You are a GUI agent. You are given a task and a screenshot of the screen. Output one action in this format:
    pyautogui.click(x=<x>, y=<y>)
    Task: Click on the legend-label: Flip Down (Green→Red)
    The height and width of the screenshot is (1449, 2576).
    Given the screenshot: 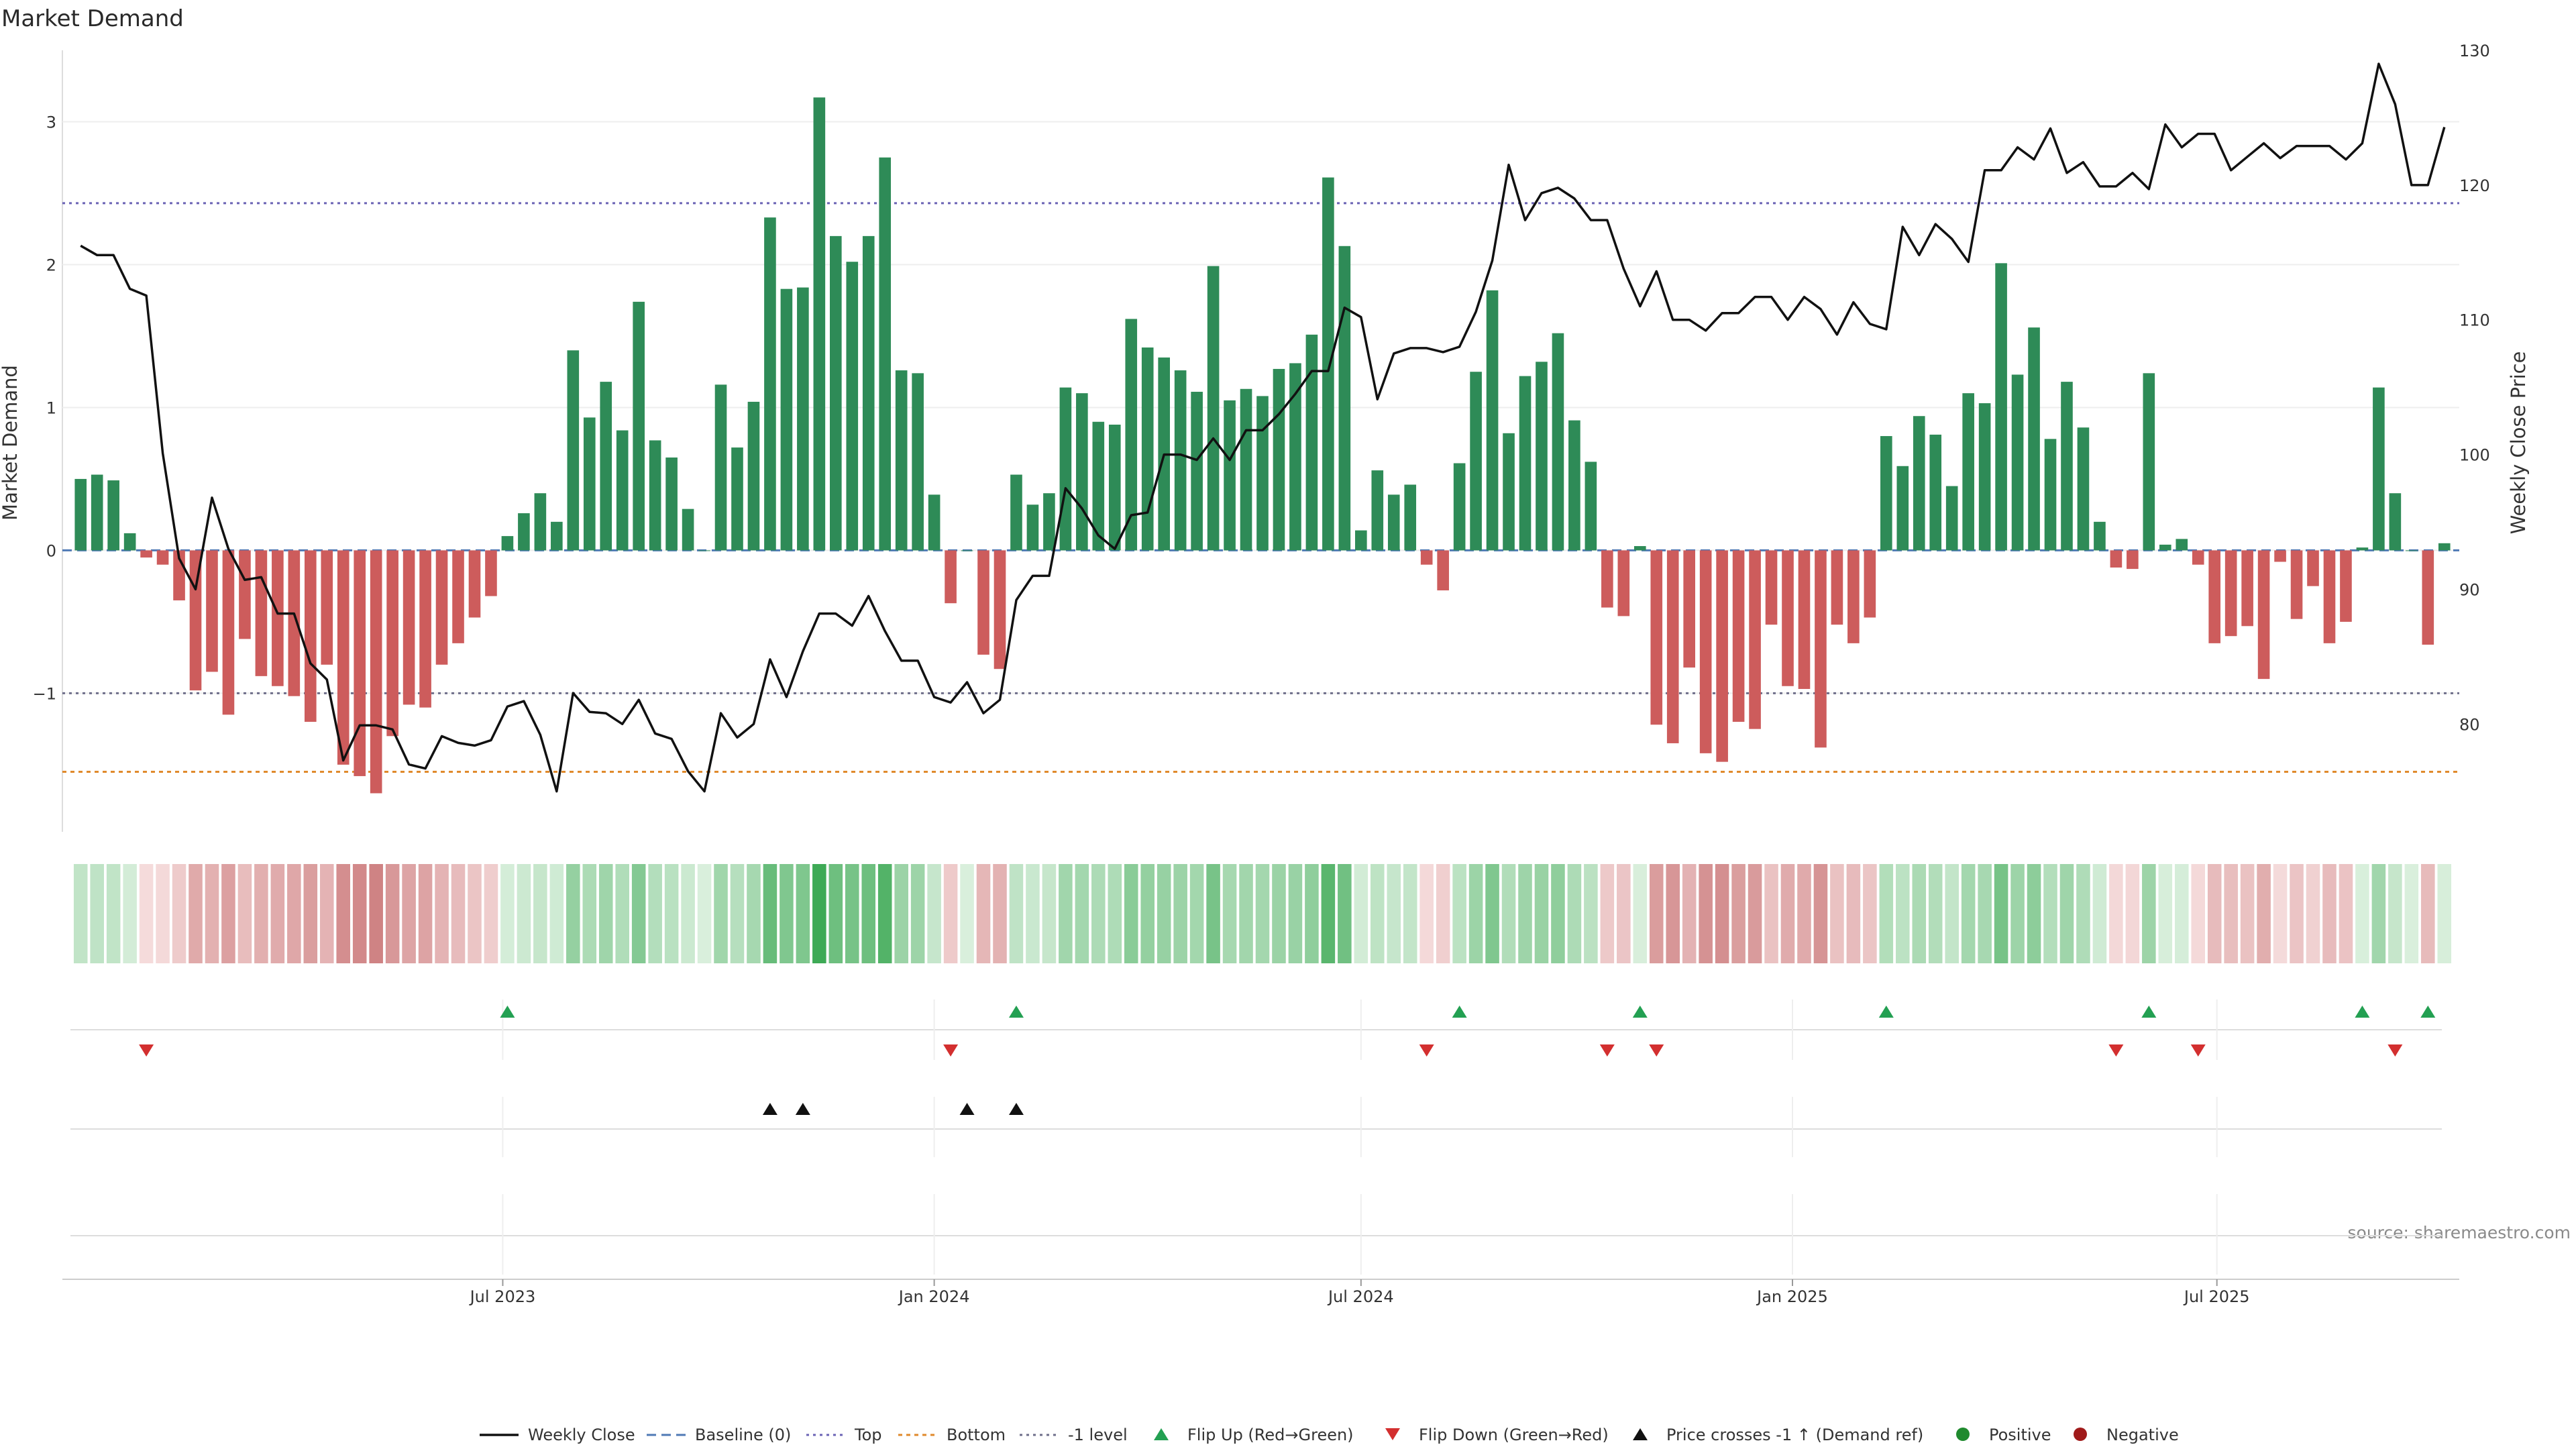 What is the action you would take?
    pyautogui.click(x=1514, y=1435)
    